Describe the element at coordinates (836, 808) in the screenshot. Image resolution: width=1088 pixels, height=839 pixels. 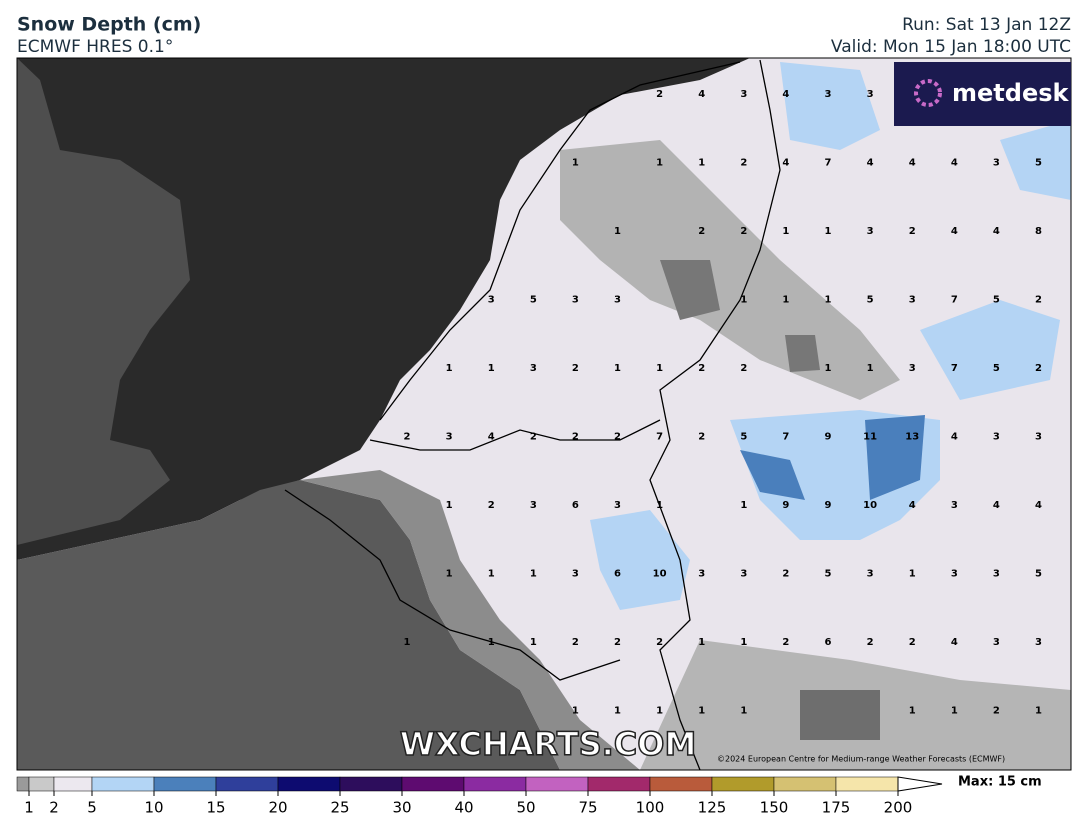
I see `colorbar-label: 175` at that location.